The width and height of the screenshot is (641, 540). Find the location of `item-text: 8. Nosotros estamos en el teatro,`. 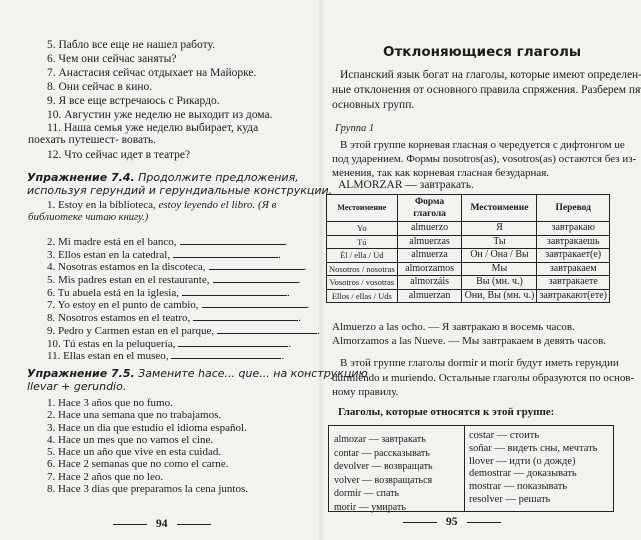

item-text: 8. Nosotros estamos en el teatro, is located at coordinates (119, 318).